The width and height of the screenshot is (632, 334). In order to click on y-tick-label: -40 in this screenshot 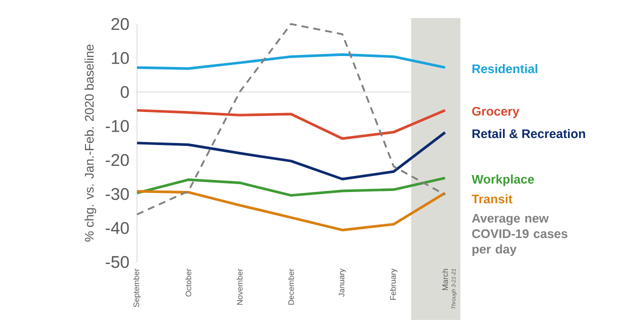, I will do `click(117, 228)`.